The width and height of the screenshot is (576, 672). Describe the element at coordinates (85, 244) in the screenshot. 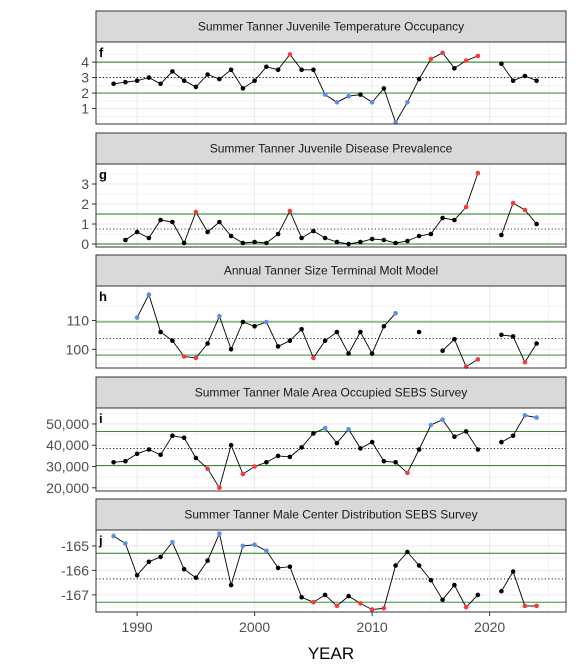

I see `y-tick-label: 0` at that location.